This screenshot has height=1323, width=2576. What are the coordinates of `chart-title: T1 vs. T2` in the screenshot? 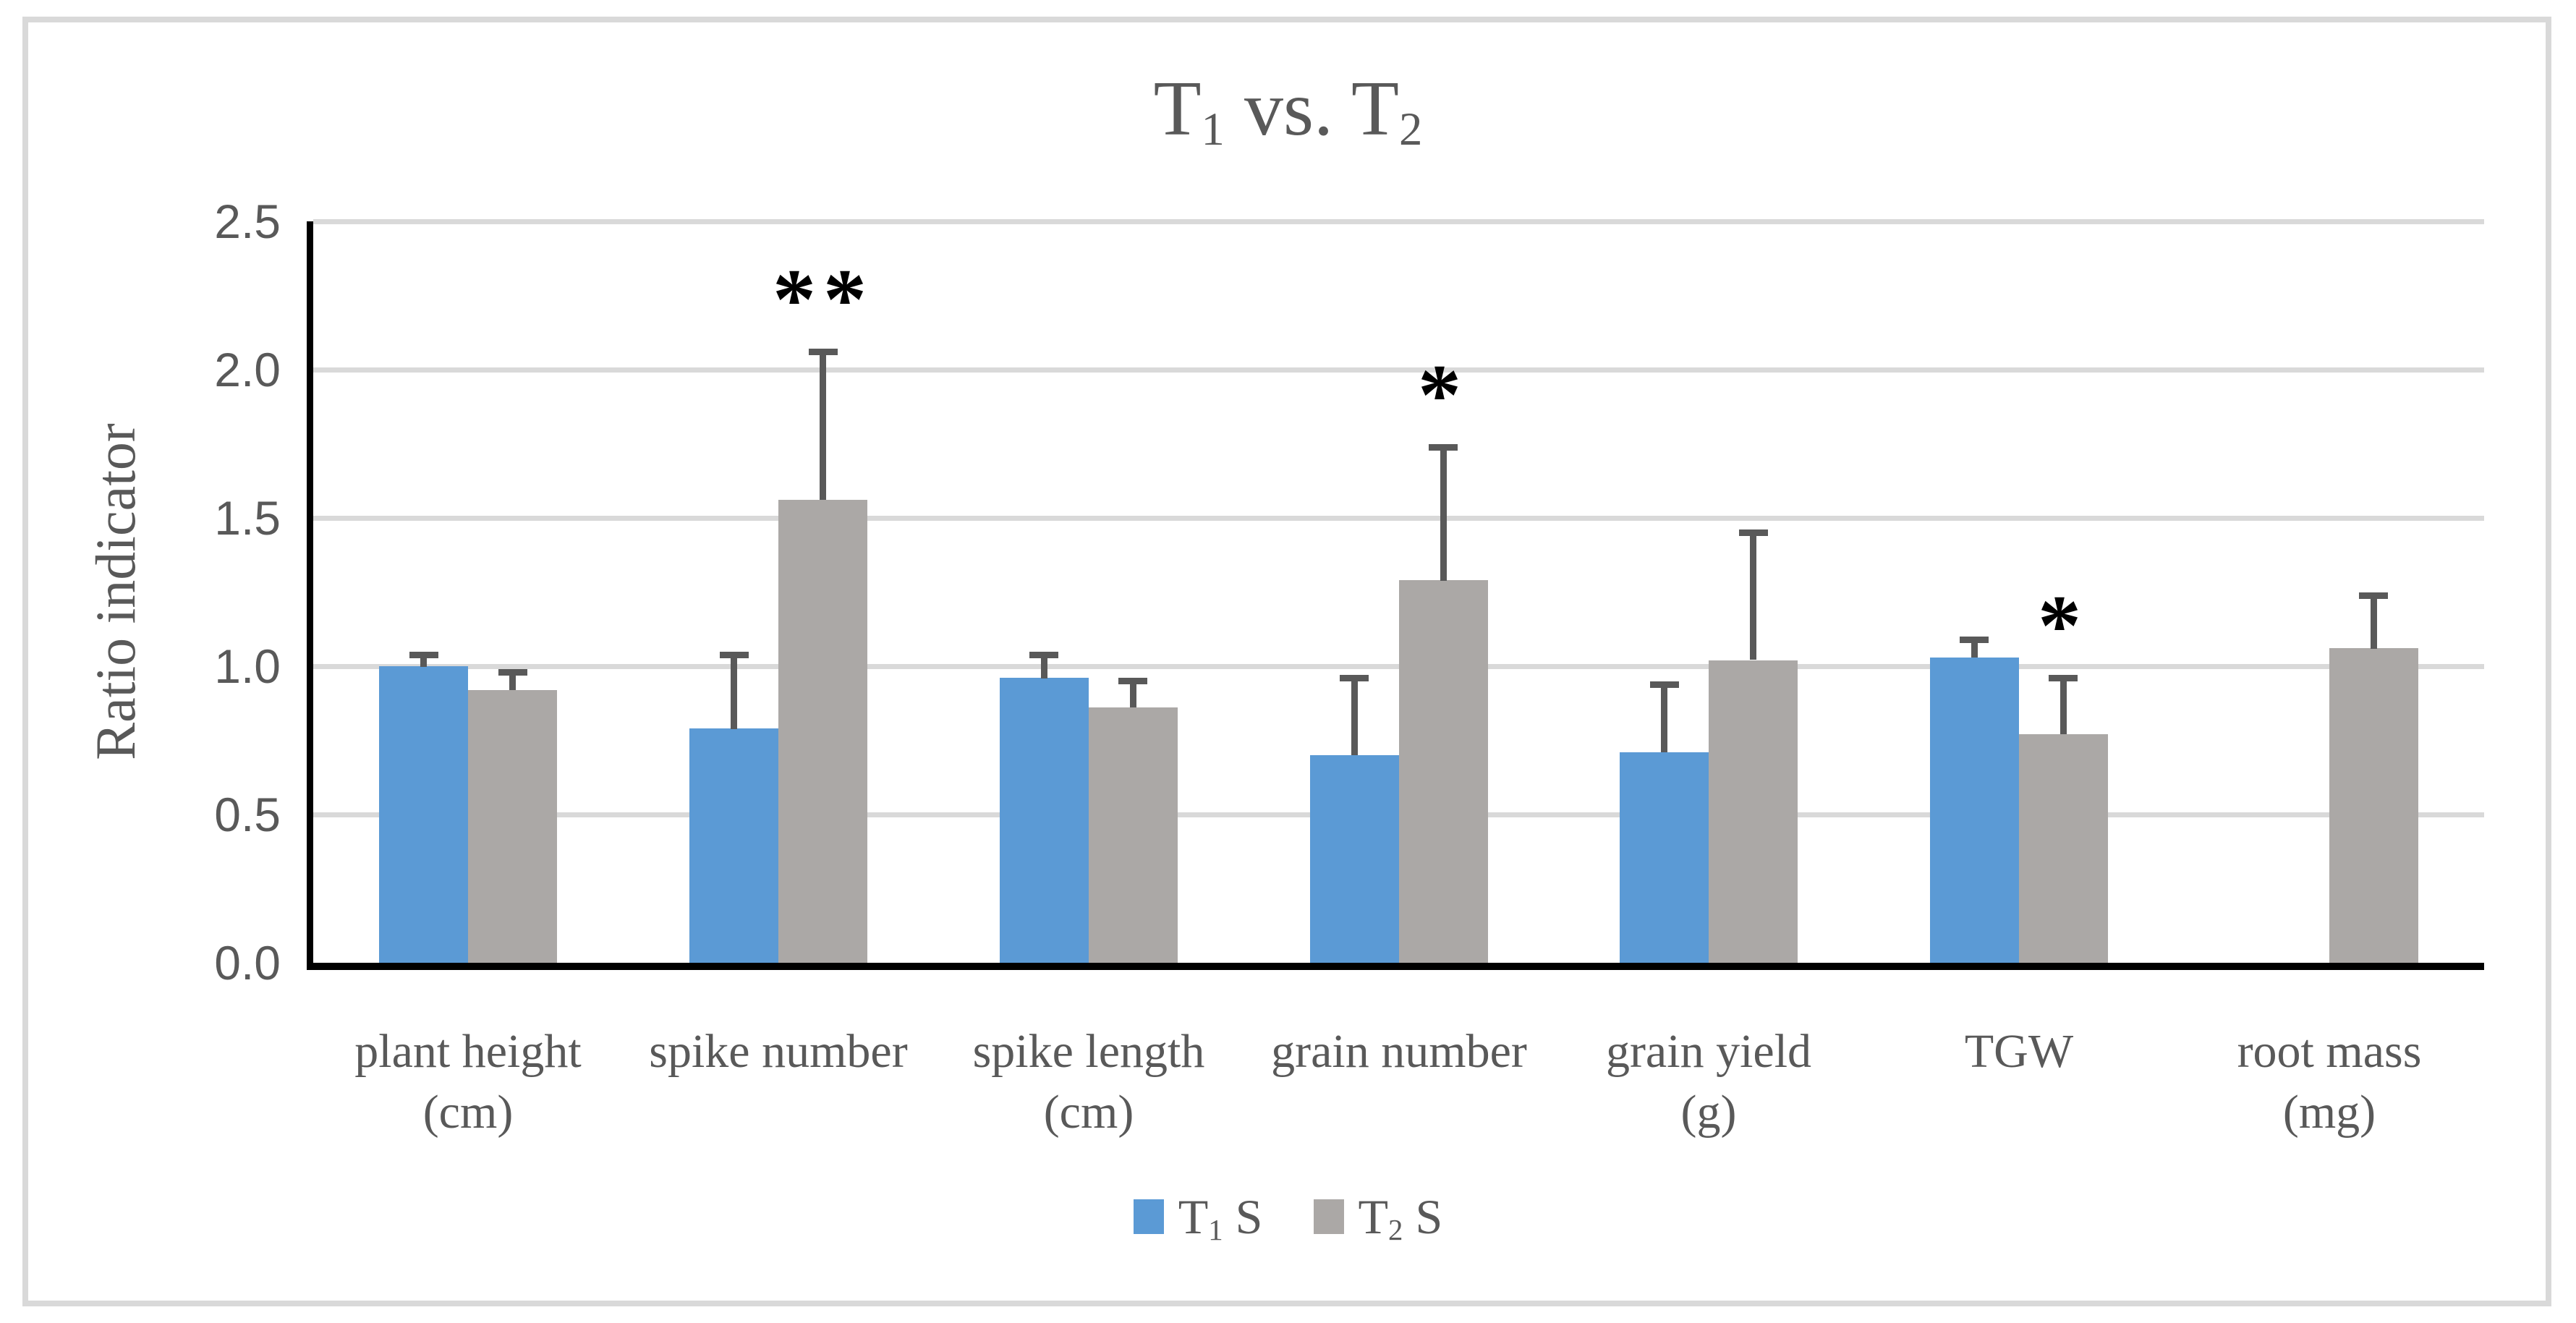 It's located at (1288, 111).